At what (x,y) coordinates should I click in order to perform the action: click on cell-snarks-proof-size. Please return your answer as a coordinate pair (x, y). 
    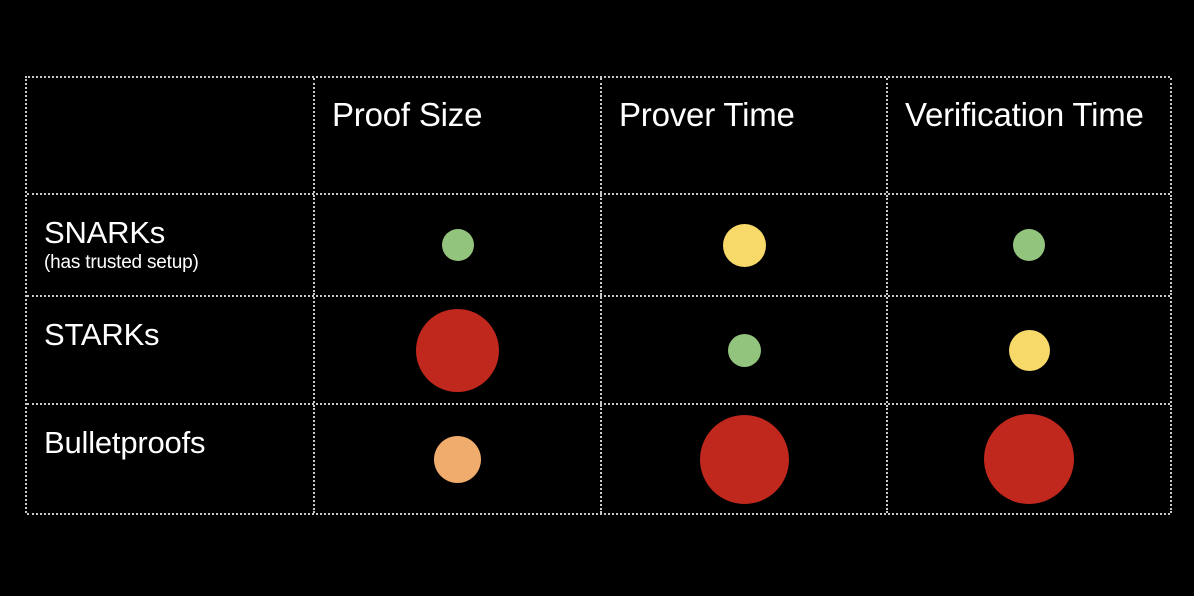
    Looking at the image, I should click on (458, 245).